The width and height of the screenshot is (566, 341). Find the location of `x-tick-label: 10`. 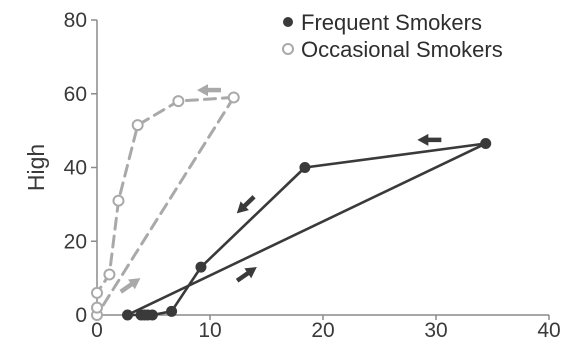

x-tick-label: 10 is located at coordinates (209, 330).